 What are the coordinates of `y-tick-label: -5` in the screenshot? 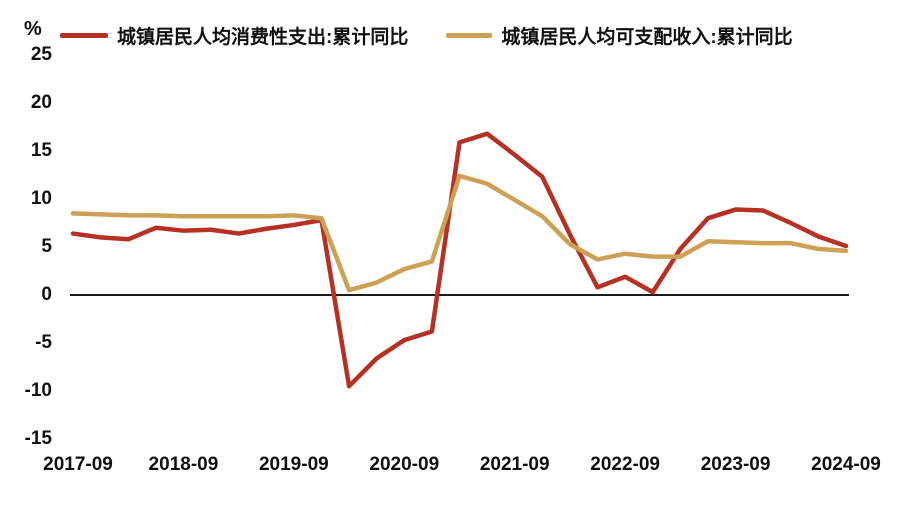 It's located at (43, 342).